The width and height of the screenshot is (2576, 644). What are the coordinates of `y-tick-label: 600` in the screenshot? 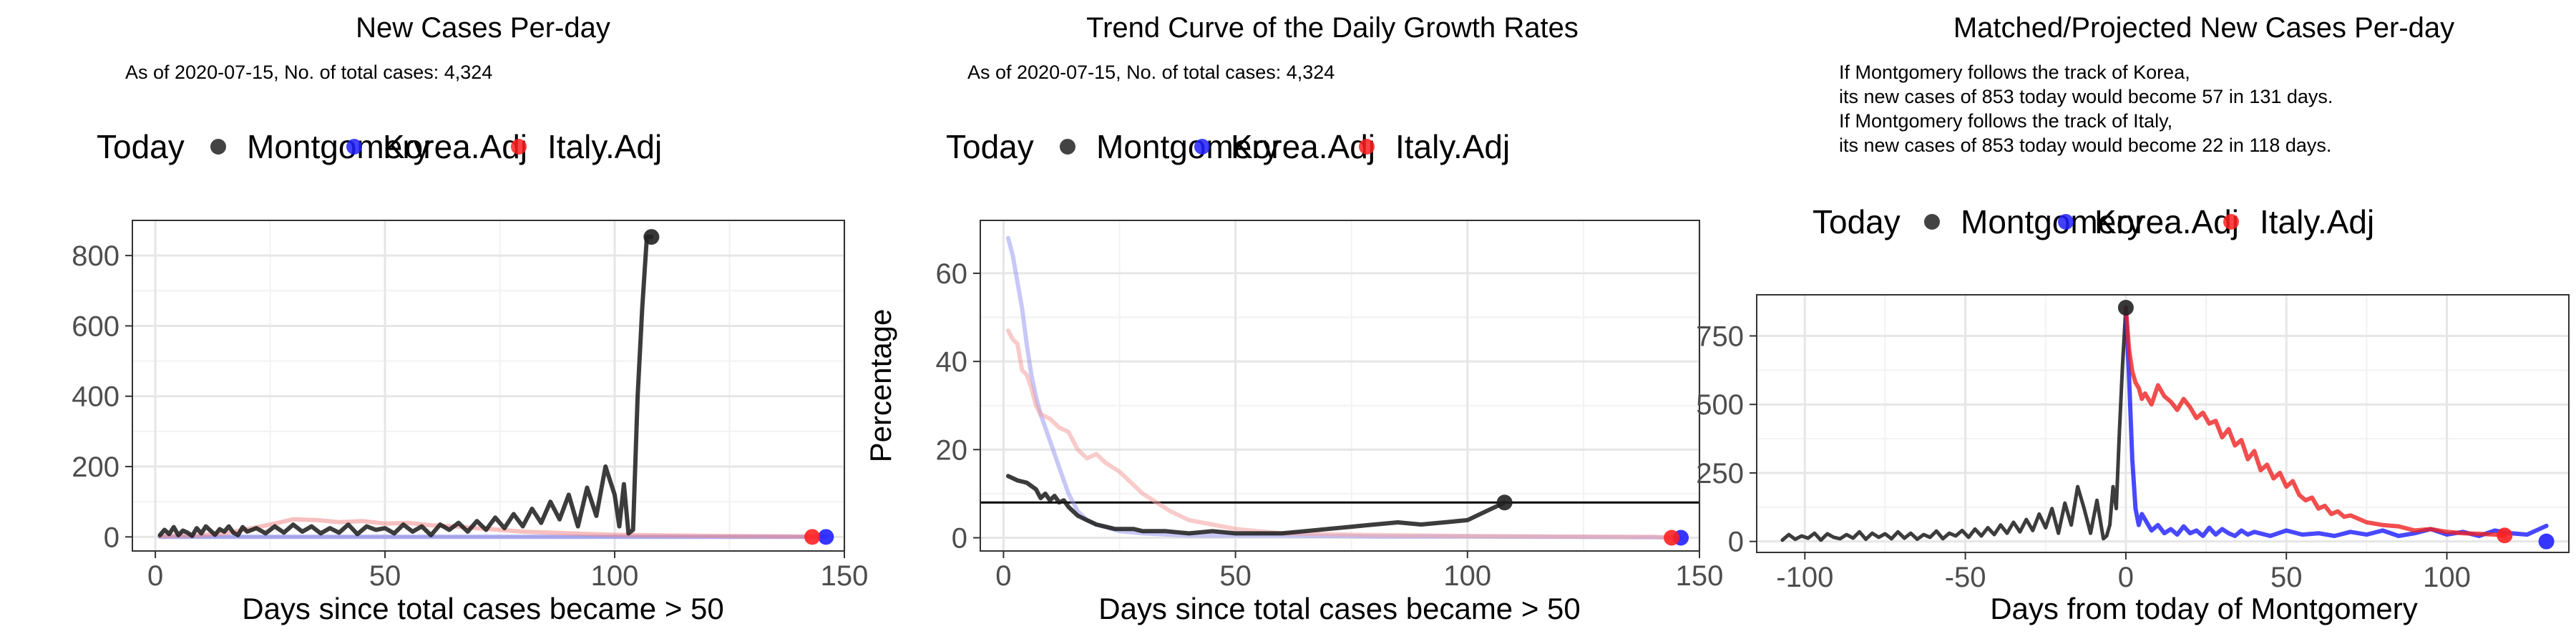 It's located at (95, 326).